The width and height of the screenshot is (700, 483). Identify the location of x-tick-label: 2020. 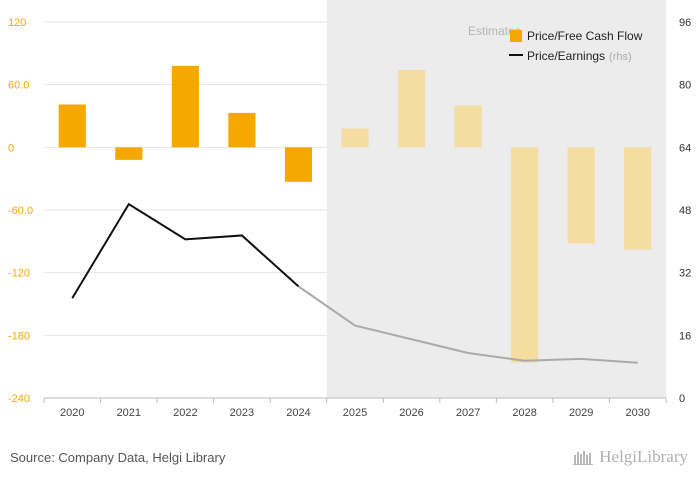
(72, 413).